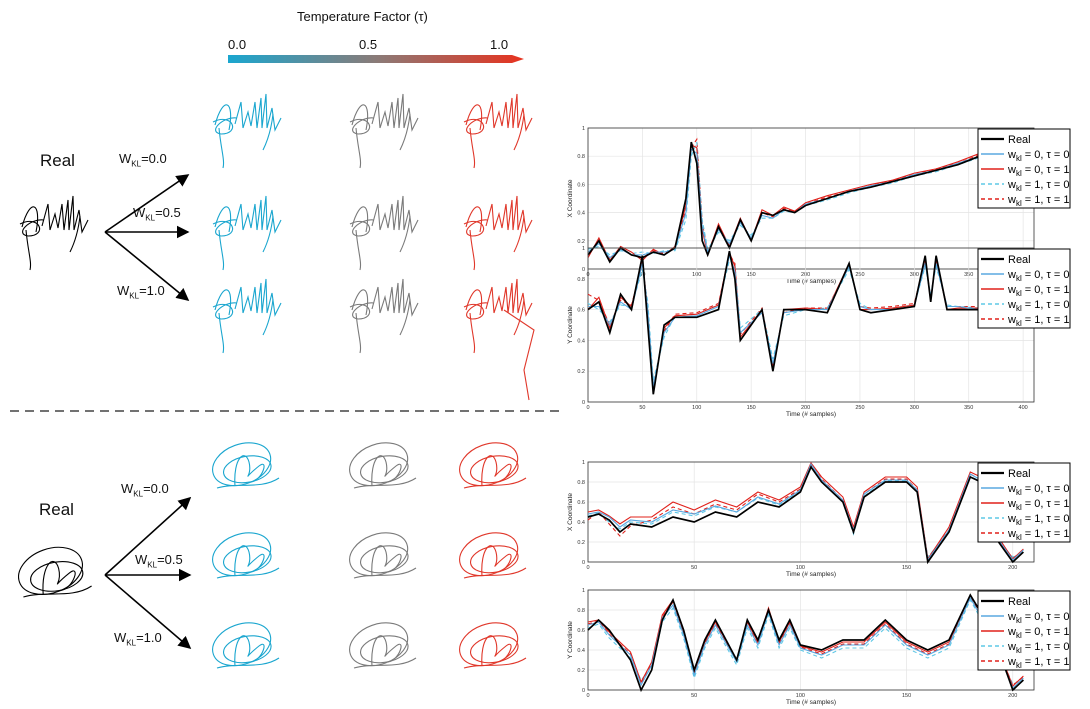 The height and width of the screenshot is (709, 1090). What do you see at coordinates (159, 561) in the screenshot?
I see `wkl-label-bottom-1: WKL=0.5` at bounding box center [159, 561].